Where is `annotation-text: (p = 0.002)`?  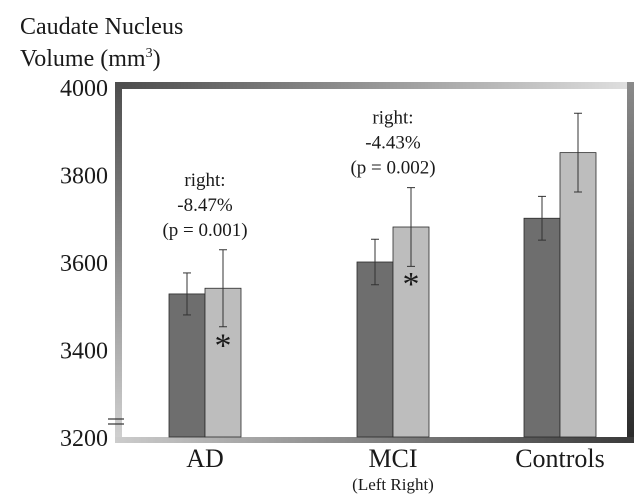 annotation-text: (p = 0.002) is located at coordinates (392, 168).